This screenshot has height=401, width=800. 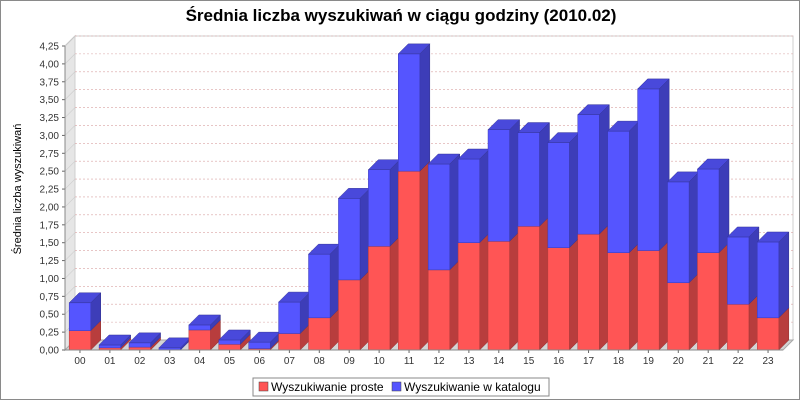 What do you see at coordinates (739, 361) in the screenshot?
I see `x-tick-label: 22` at bounding box center [739, 361].